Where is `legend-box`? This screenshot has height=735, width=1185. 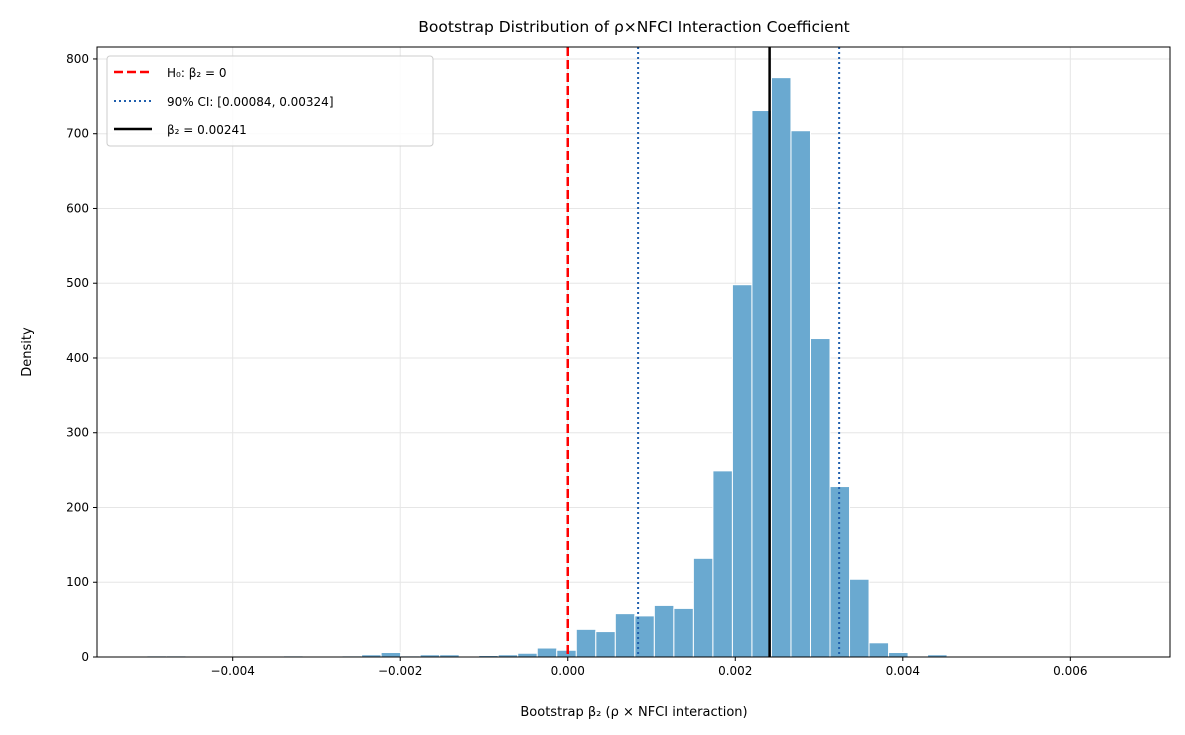
legend-box is located at coordinates (270, 101).